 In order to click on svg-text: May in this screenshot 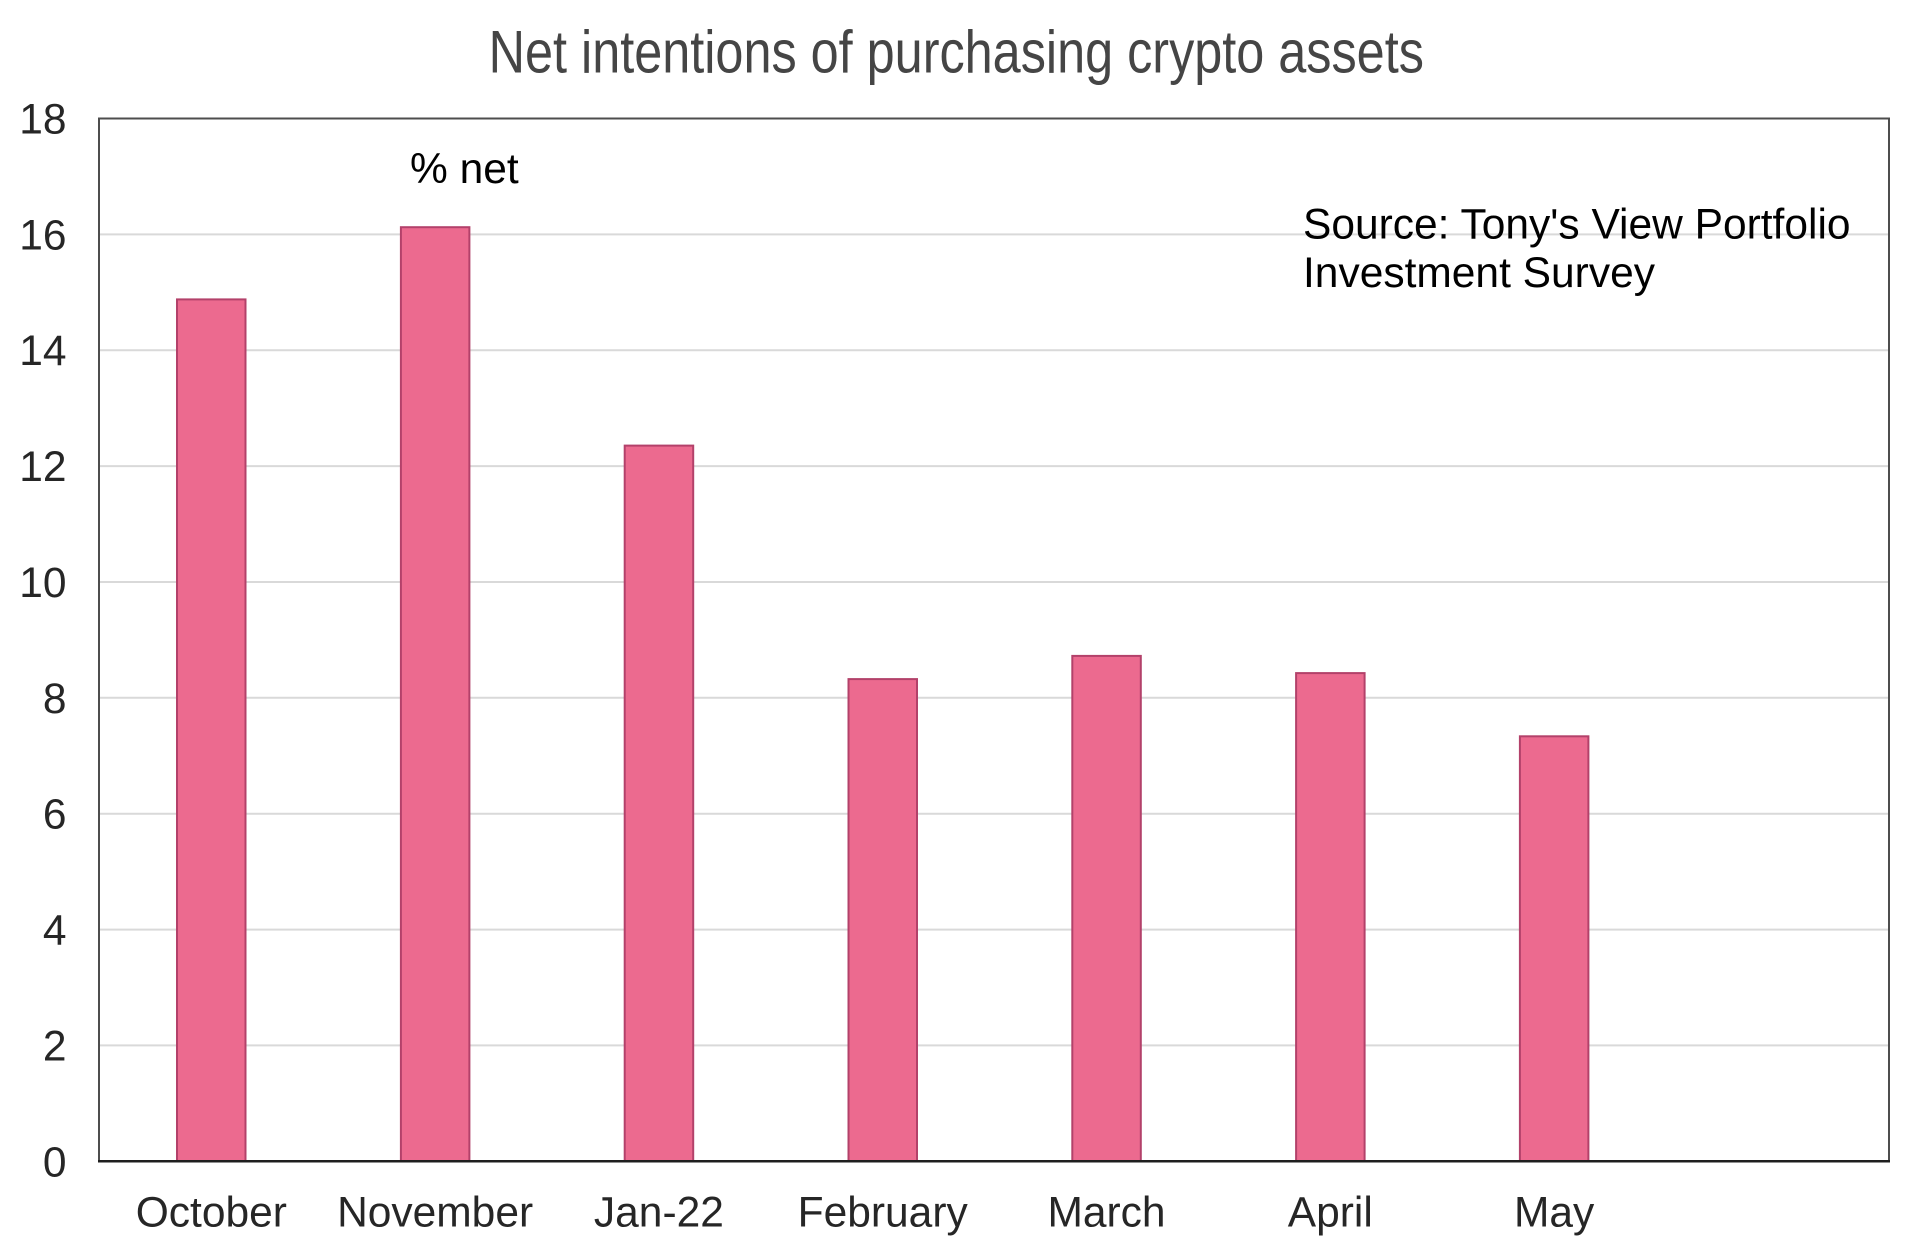, I will do `click(1554, 1212)`.